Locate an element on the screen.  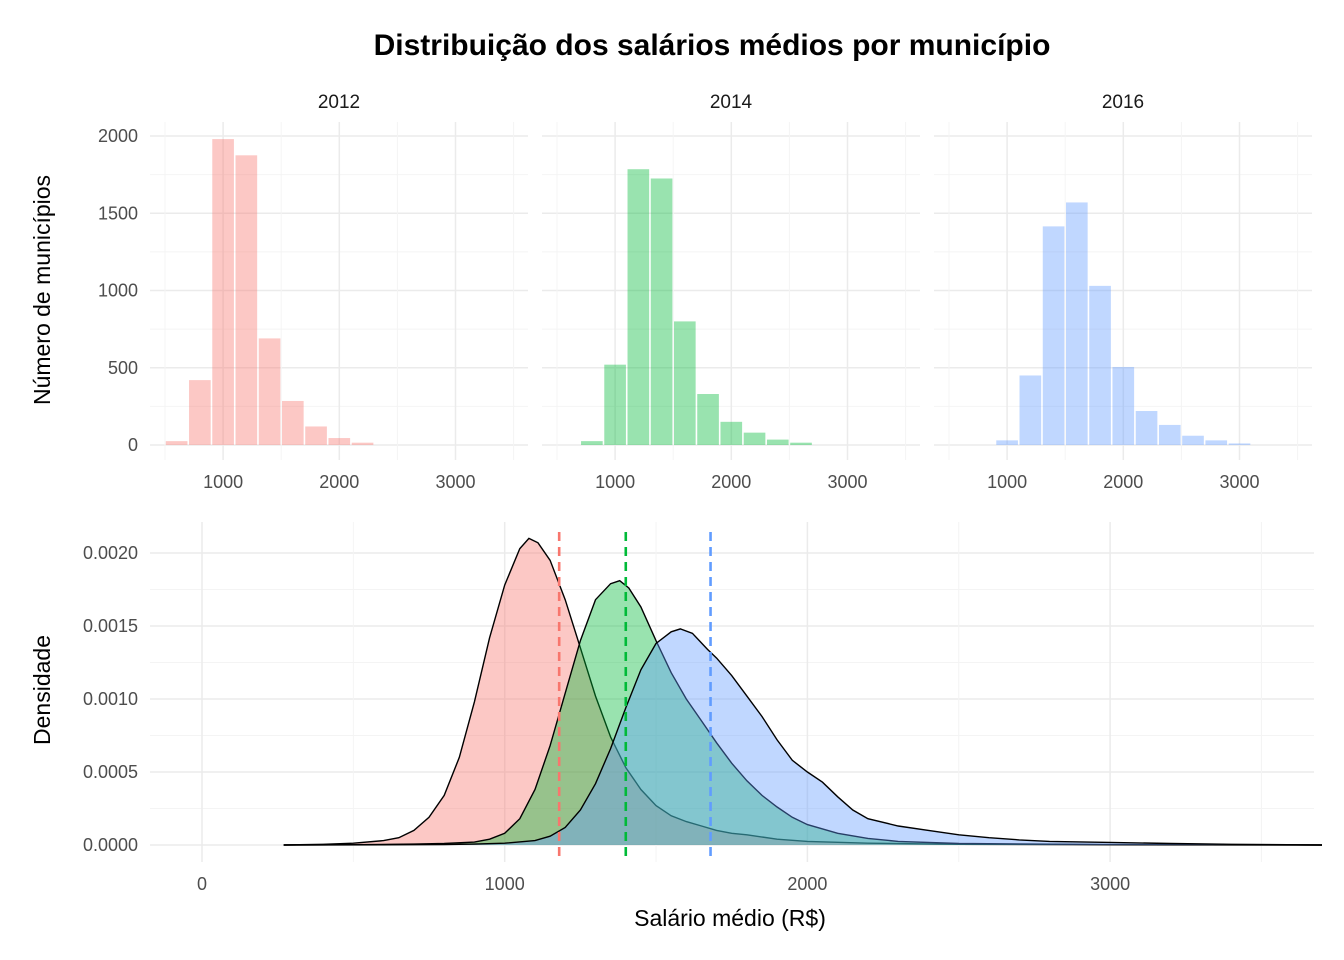
y-tick-label: 0 is located at coordinates (133, 445).